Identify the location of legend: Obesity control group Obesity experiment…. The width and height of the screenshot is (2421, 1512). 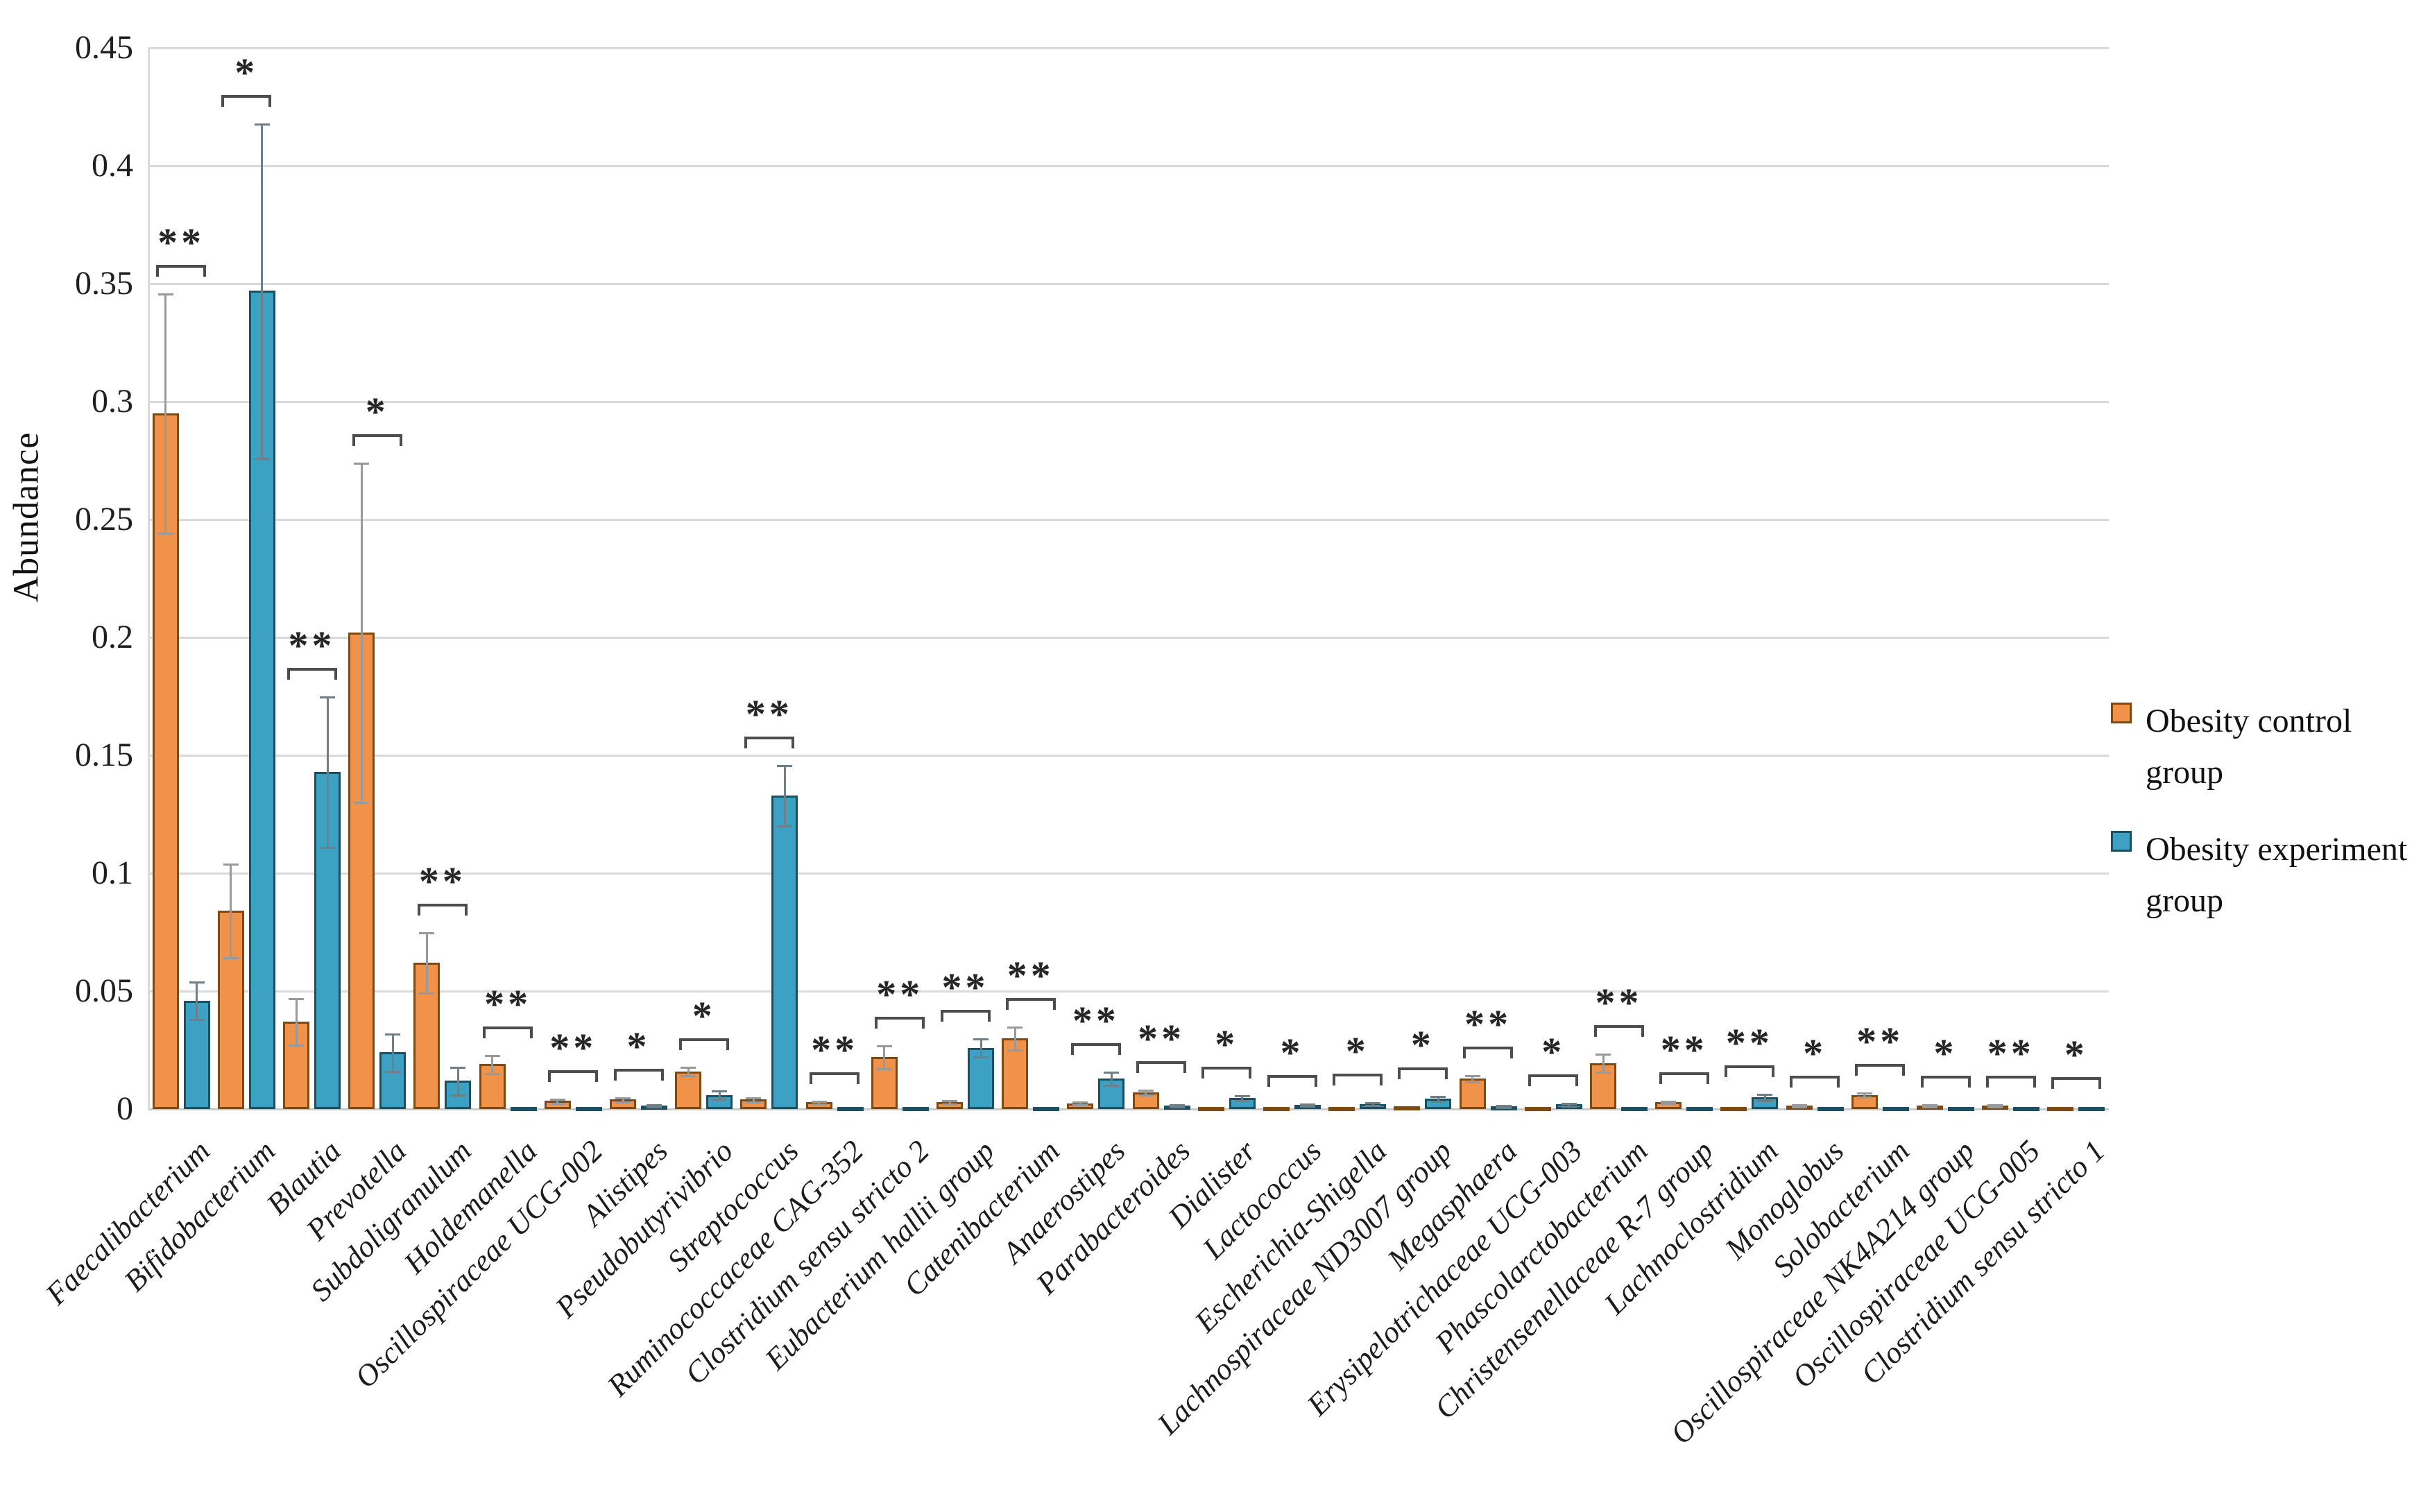
(2266, 756).